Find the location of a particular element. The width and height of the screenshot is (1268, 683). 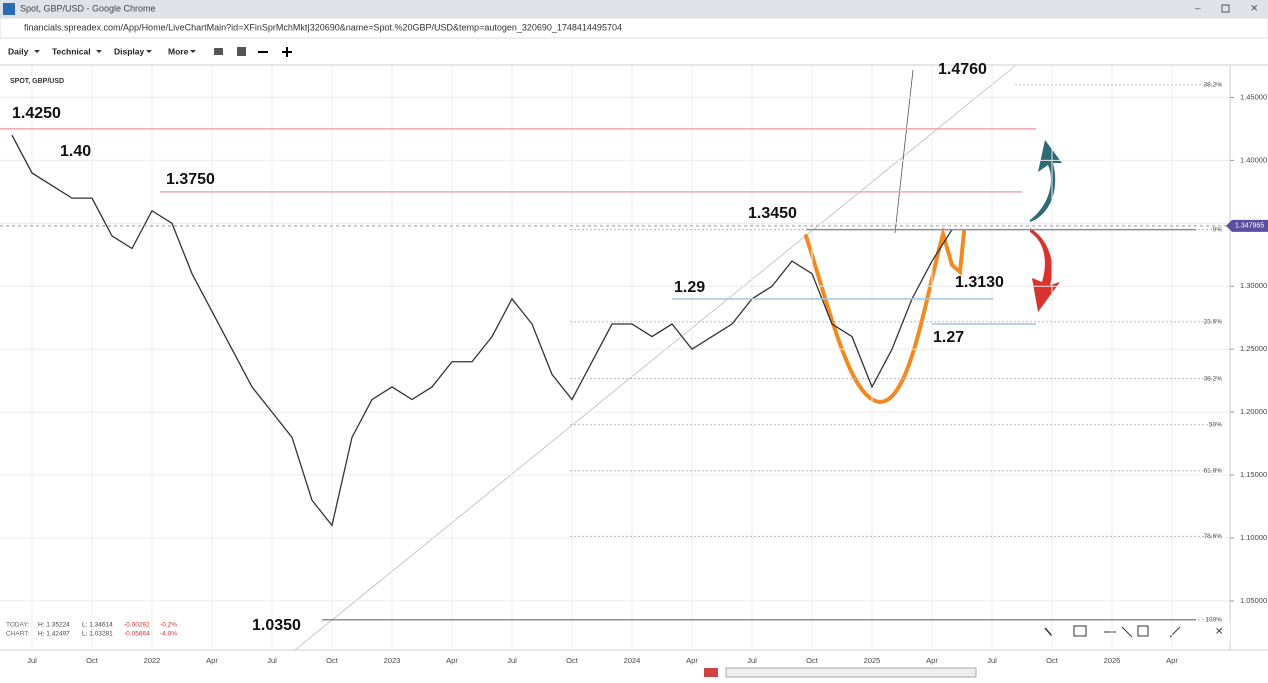

close: ✕ is located at coordinates (1254, 9).